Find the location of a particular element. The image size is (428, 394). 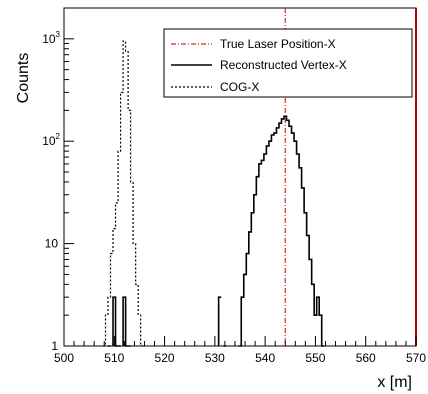

legend-label-true-laser: True Laser Position-X is located at coordinates (278, 44).